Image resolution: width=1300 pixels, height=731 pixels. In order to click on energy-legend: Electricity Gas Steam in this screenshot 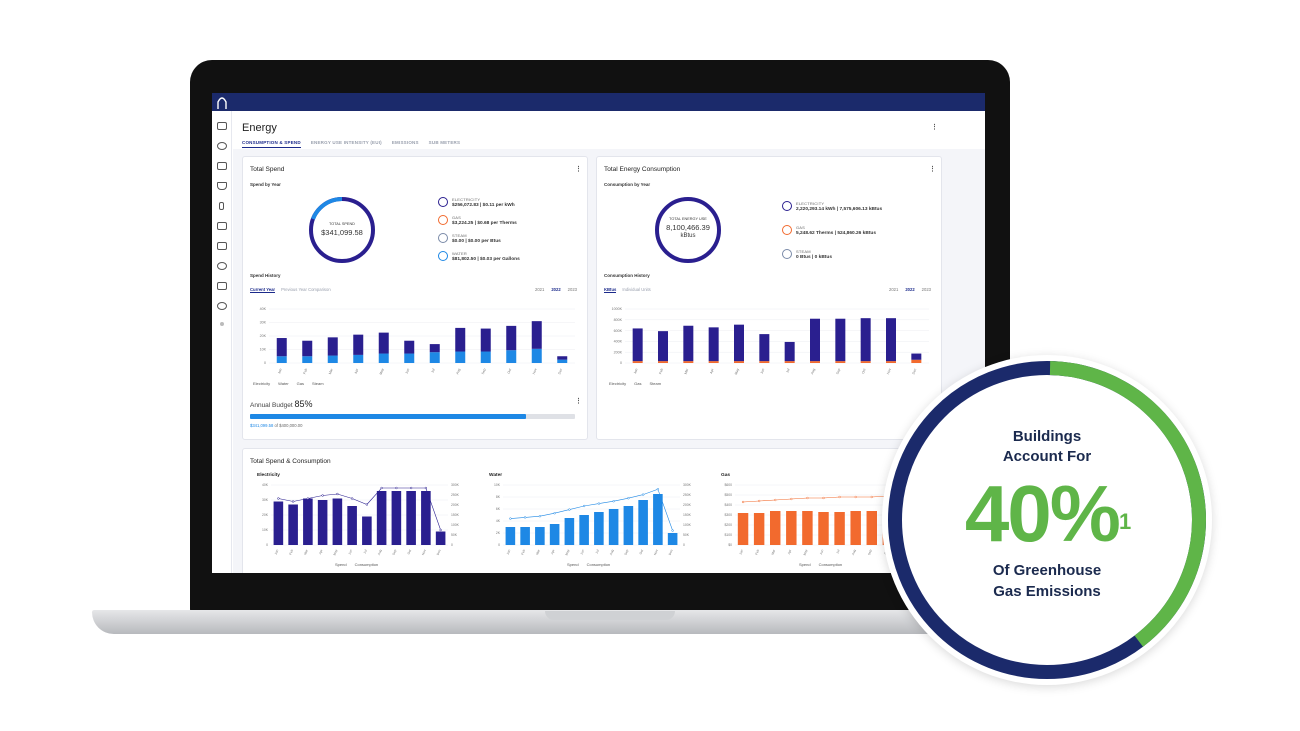, I will do `click(635, 383)`.